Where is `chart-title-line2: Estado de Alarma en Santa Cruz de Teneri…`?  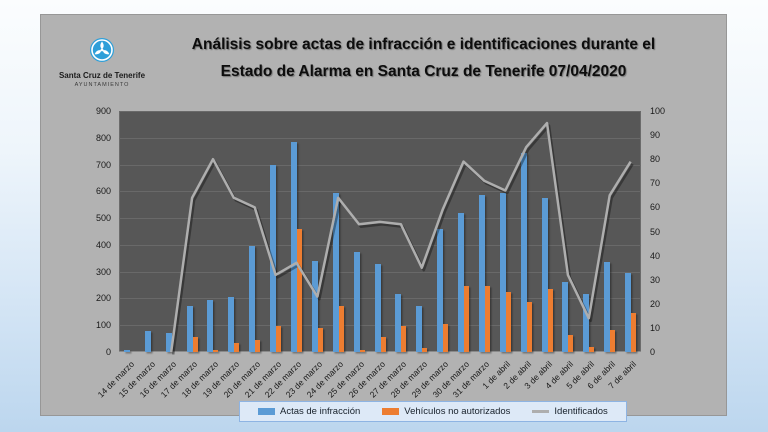
chart-title-line2: Estado de Alarma en Santa Cruz de Teneri… is located at coordinates (423, 71).